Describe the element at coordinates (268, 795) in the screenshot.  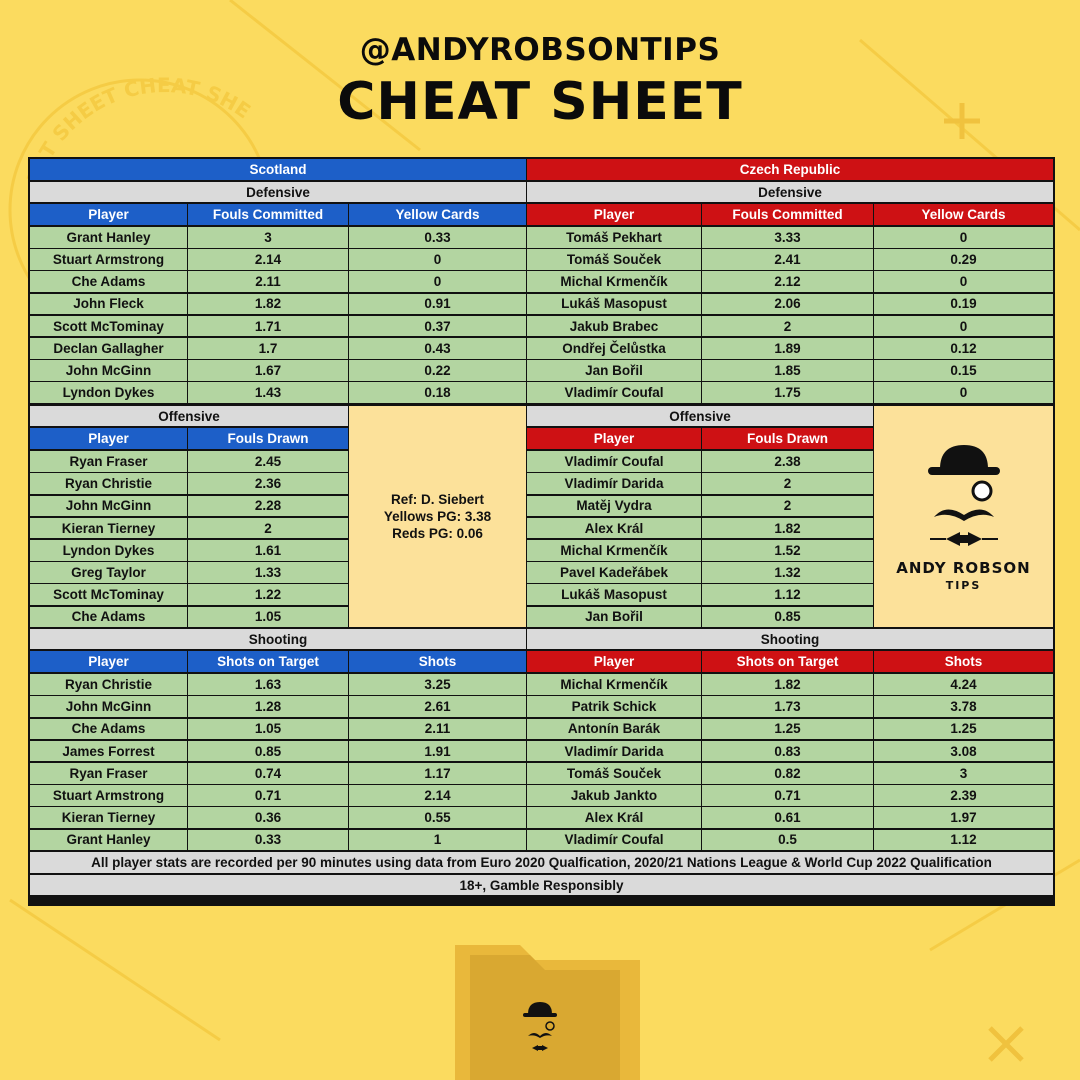
I see `scotland-shooting-sot: 0.71` at that location.